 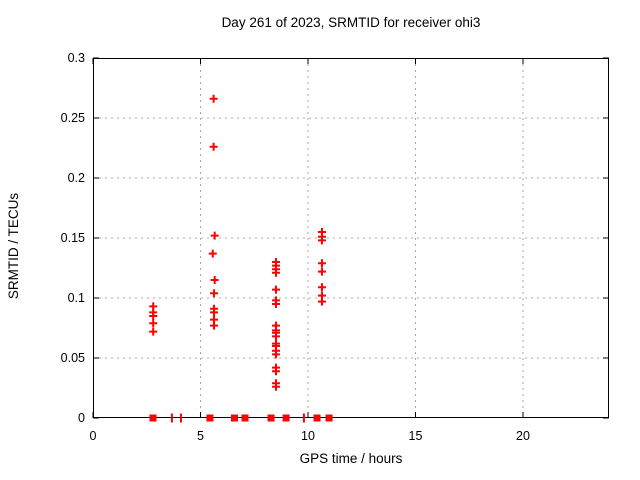 What do you see at coordinates (81, 418) in the screenshot?
I see `y-tick-label: 0` at bounding box center [81, 418].